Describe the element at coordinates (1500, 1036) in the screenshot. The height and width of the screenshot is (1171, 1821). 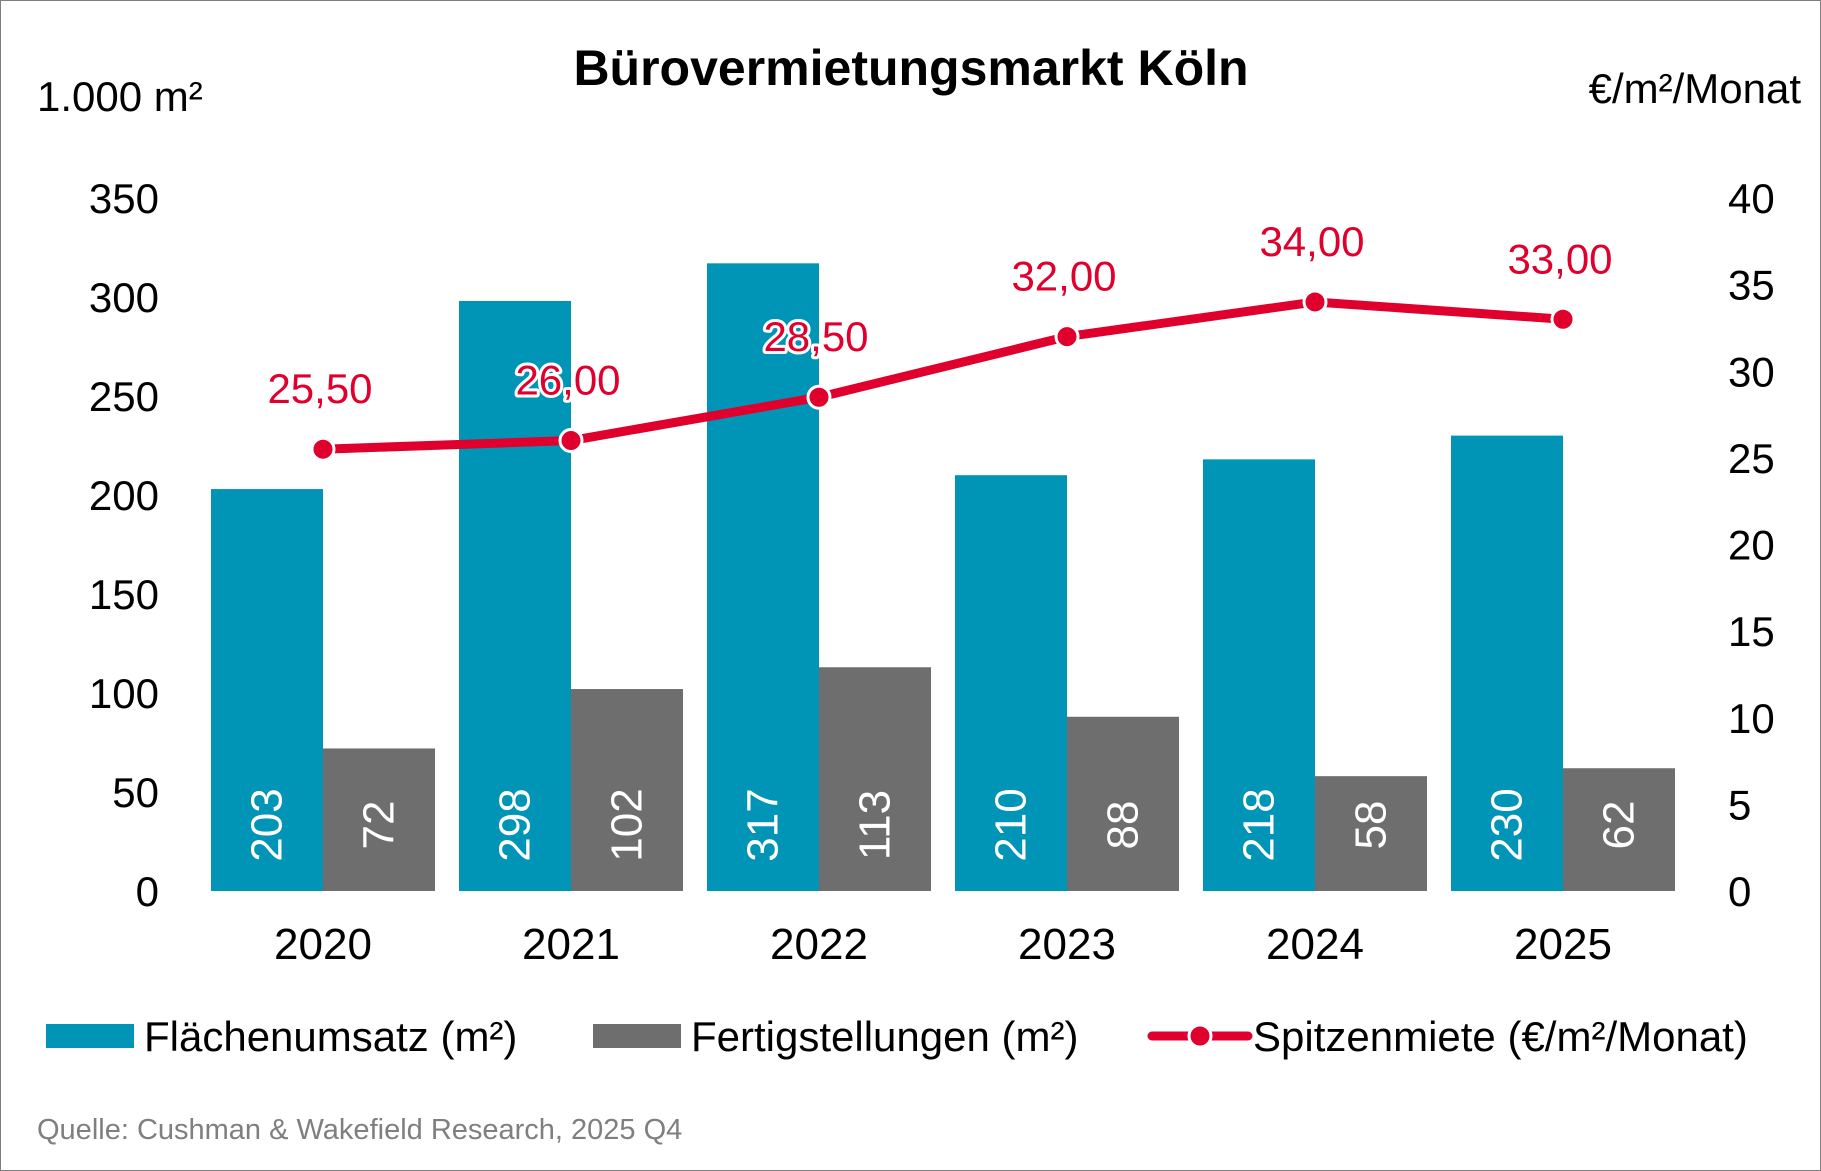
I see `legend-label: Spitzenmiete (€/m²/Monat)` at that location.